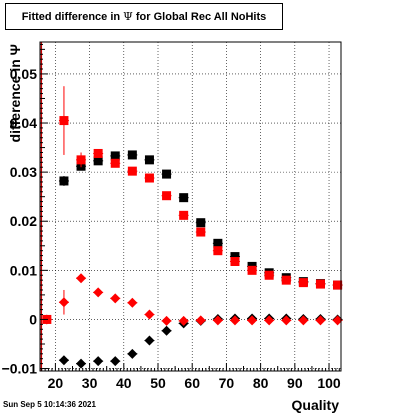 The image size is (400, 414). I want to click on x-tick-label: 100, so click(329, 383).